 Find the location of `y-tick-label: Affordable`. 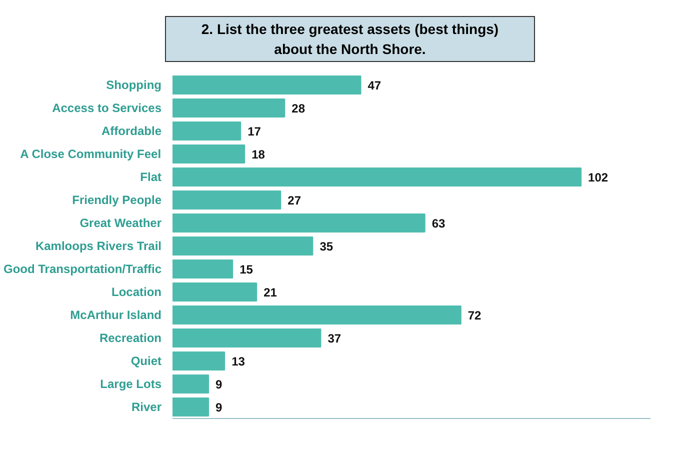

y-tick-label: Affordable is located at coordinates (132, 131).